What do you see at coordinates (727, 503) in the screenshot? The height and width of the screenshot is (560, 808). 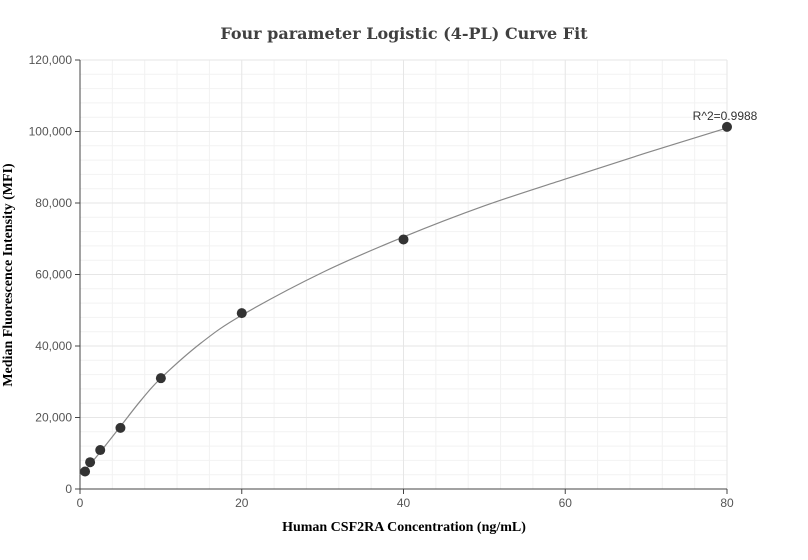 I see `x-tick-label: 80` at bounding box center [727, 503].